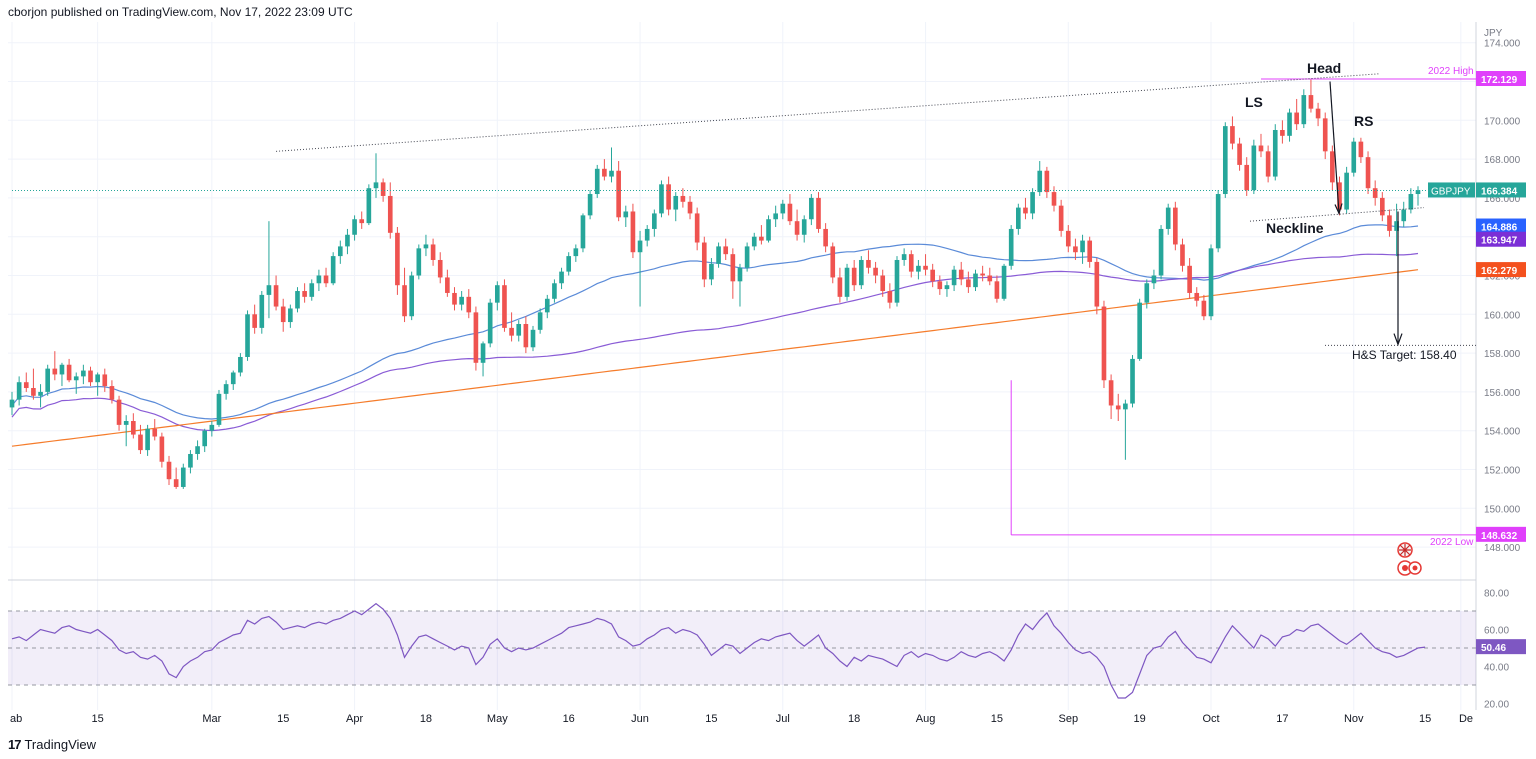 The width and height of the screenshot is (1536, 759). I want to click on time-tick-label: Sep, so click(1068, 719).